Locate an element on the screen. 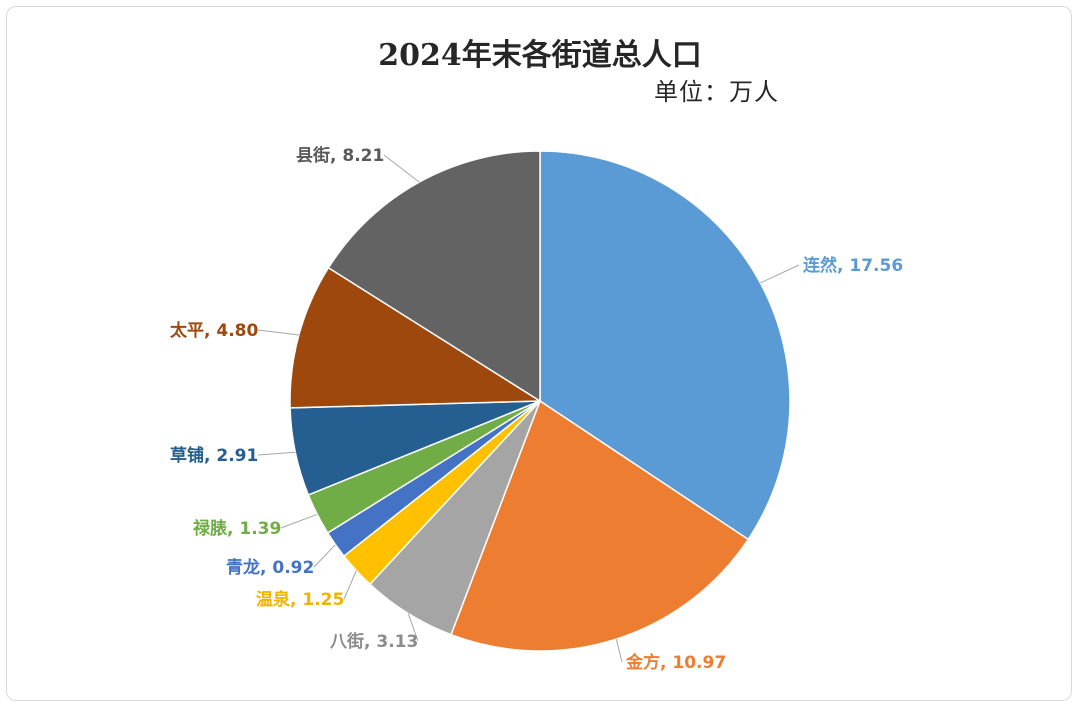 This screenshot has width=1080, height=709. data-label-禄脿: 禄脿, 1.39 is located at coordinates (237, 528).